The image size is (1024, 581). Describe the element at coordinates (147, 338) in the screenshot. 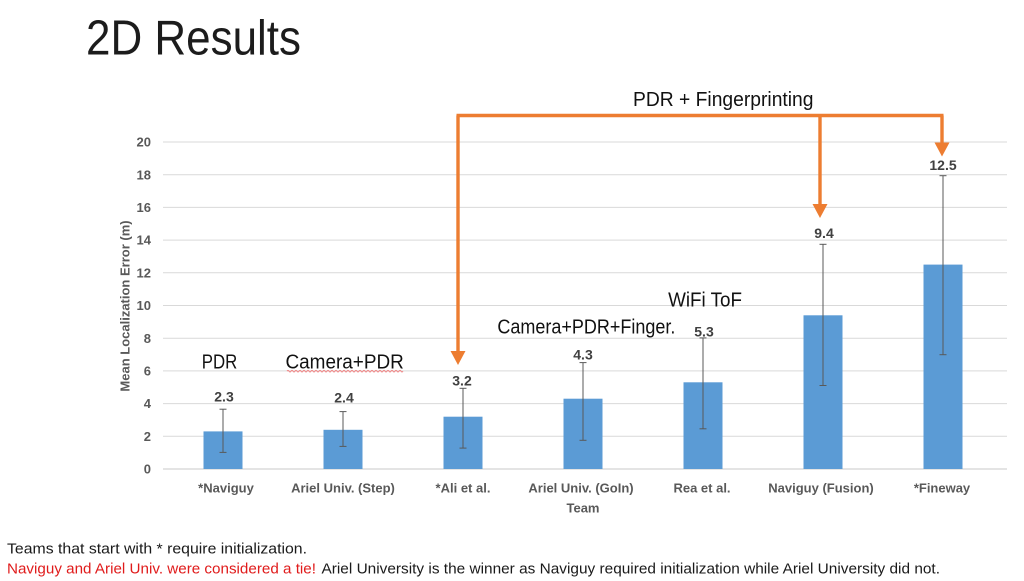

I see `svg-text: 8` at that location.